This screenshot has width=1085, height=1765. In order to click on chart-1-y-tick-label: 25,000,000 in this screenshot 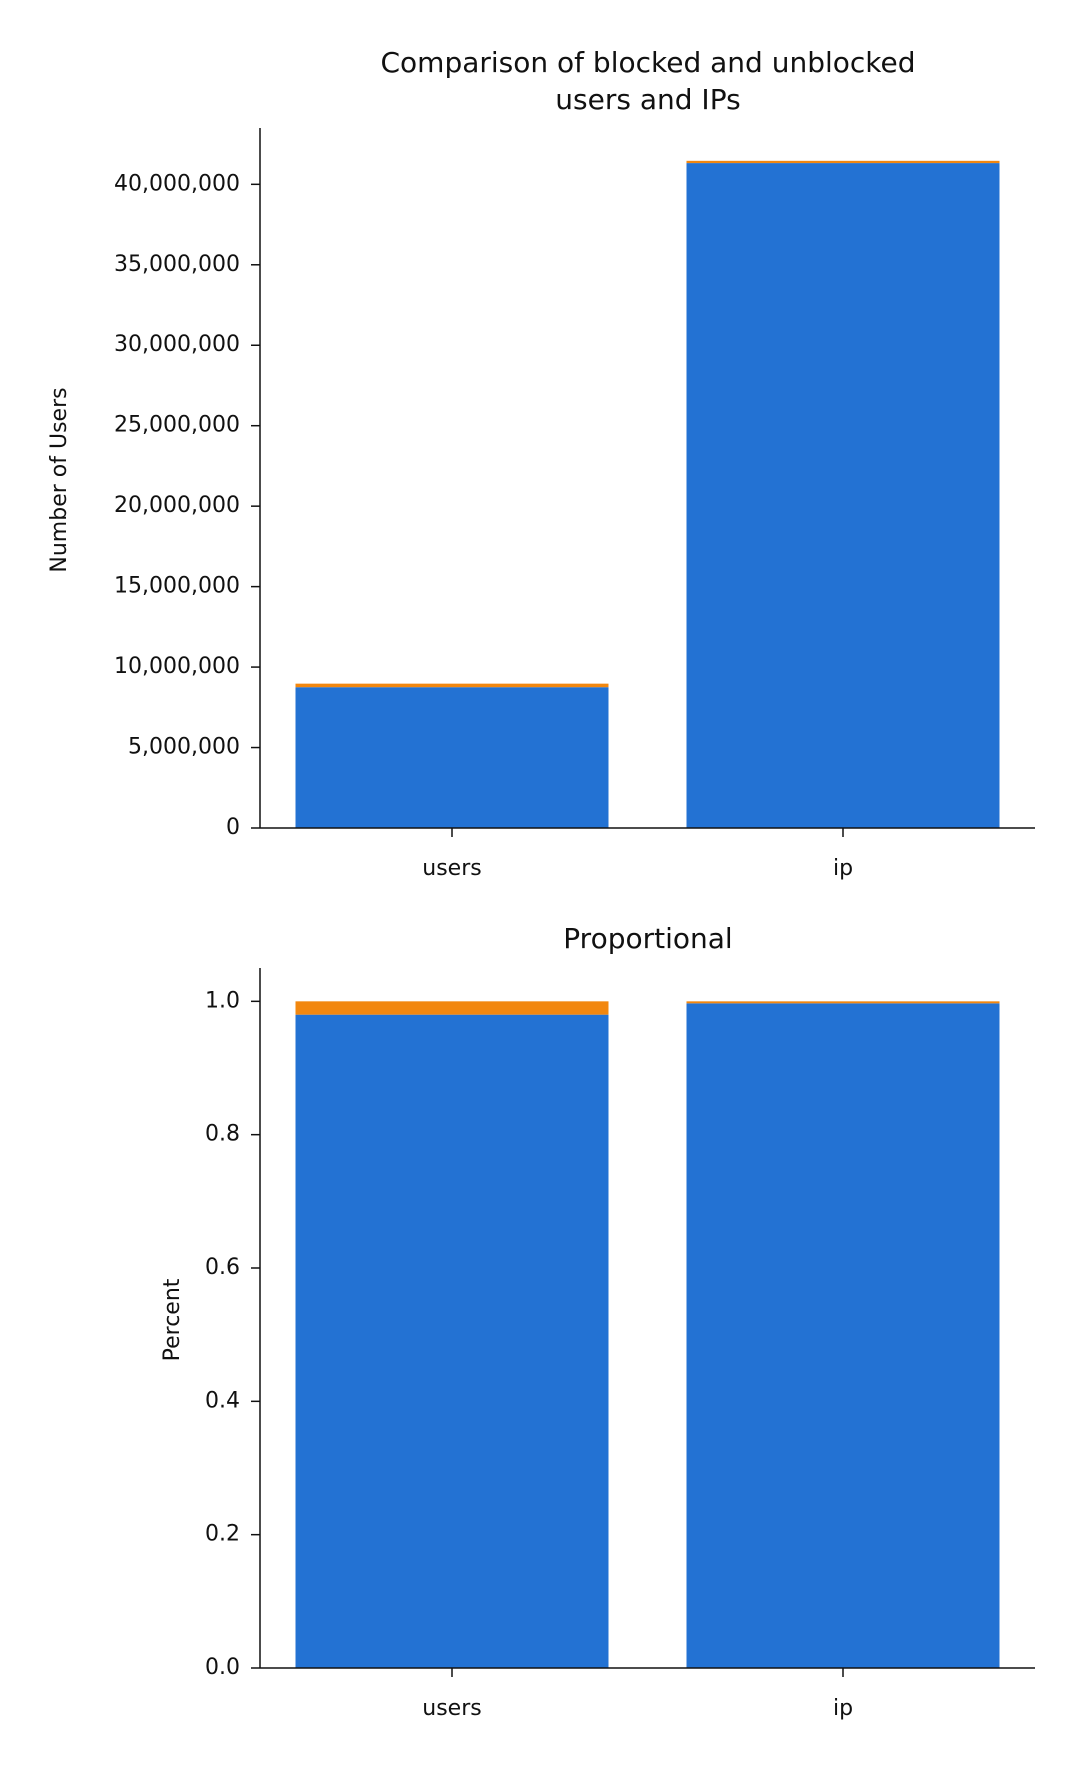, I will do `click(177, 425)`.